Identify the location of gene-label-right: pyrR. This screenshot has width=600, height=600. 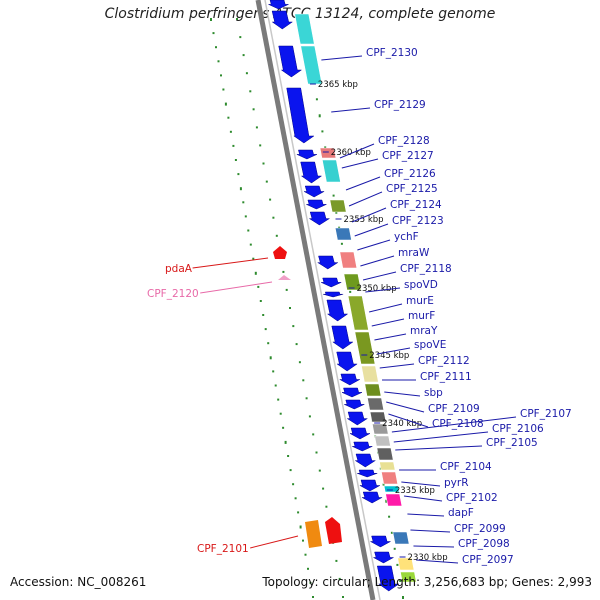
(456, 483).